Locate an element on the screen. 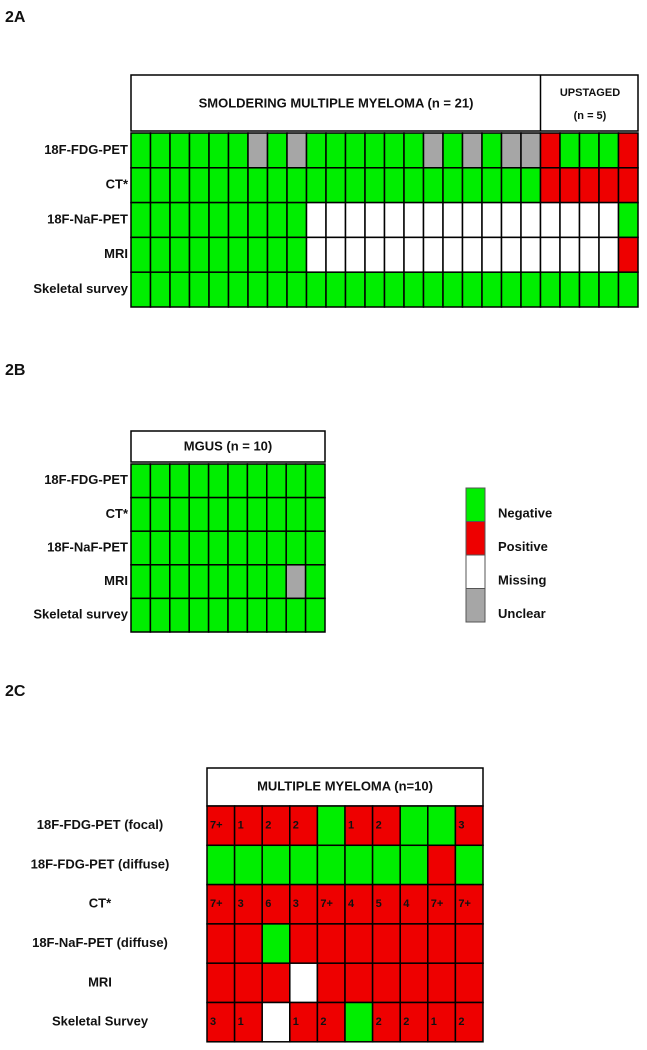 The height and width of the screenshot is (1050, 647). row-label: 18F-NaF-PET (diffuse) is located at coordinates (100, 942).